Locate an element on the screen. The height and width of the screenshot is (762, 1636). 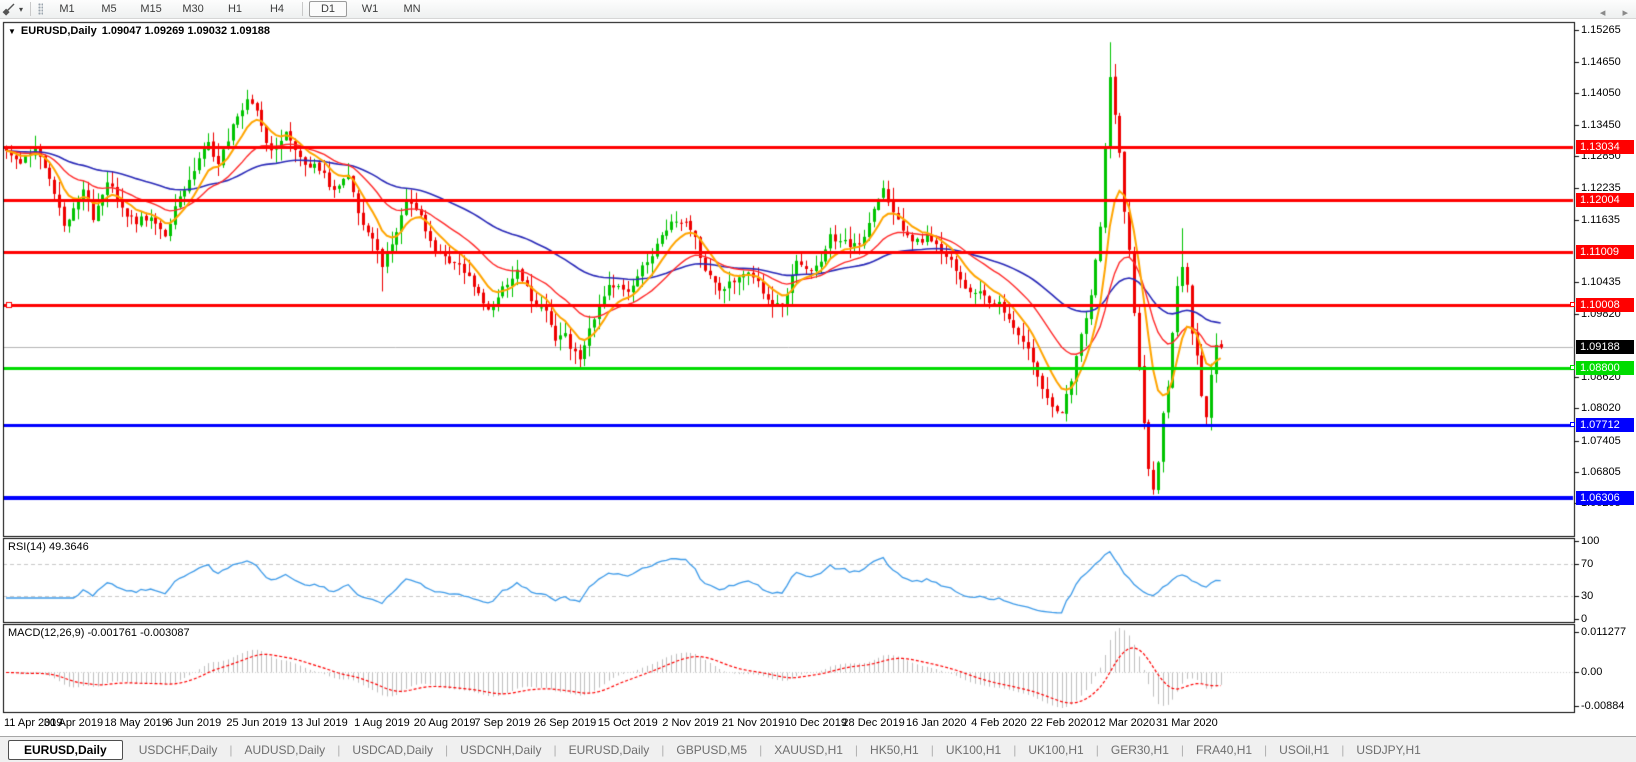
x-axis-date: 1 Aug 2019 is located at coordinates (382, 723).